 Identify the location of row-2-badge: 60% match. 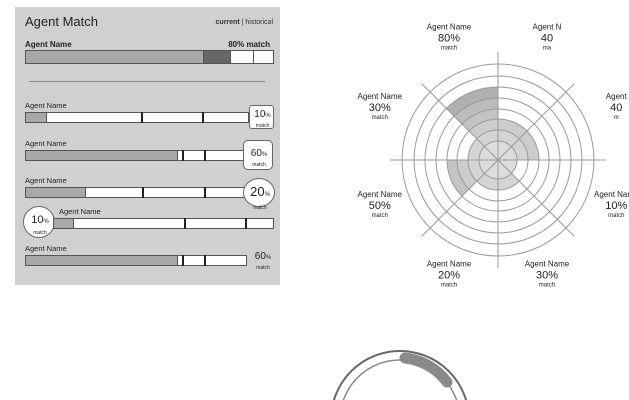
(258, 155).